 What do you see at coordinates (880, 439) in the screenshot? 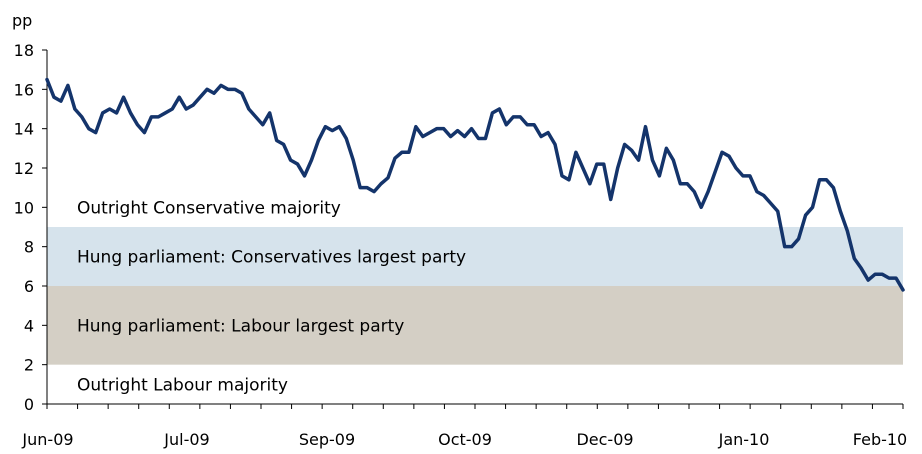
I see `x-tick-label: Feb-10` at bounding box center [880, 439].